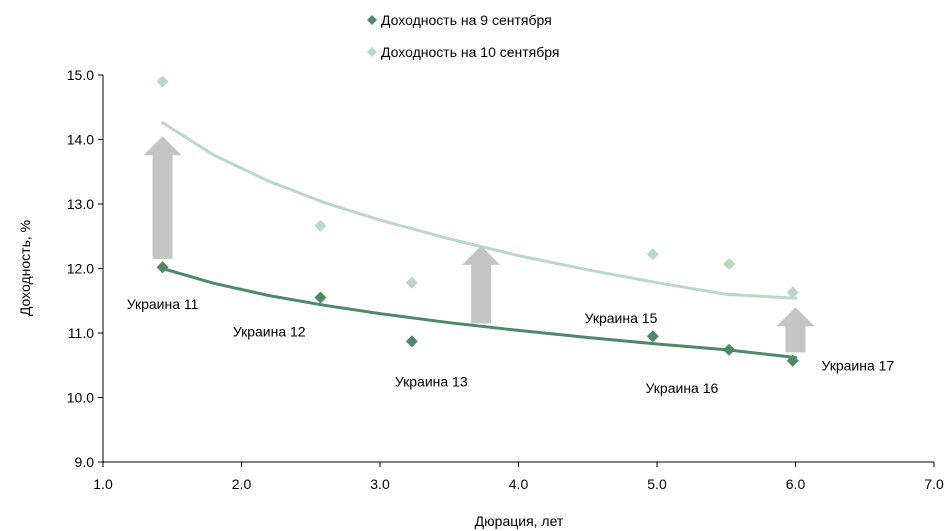 Image resolution: width=950 pixels, height=531 pixels. What do you see at coordinates (81, 333) in the screenshot?
I see `y-tick-label: 11.0` at bounding box center [81, 333].